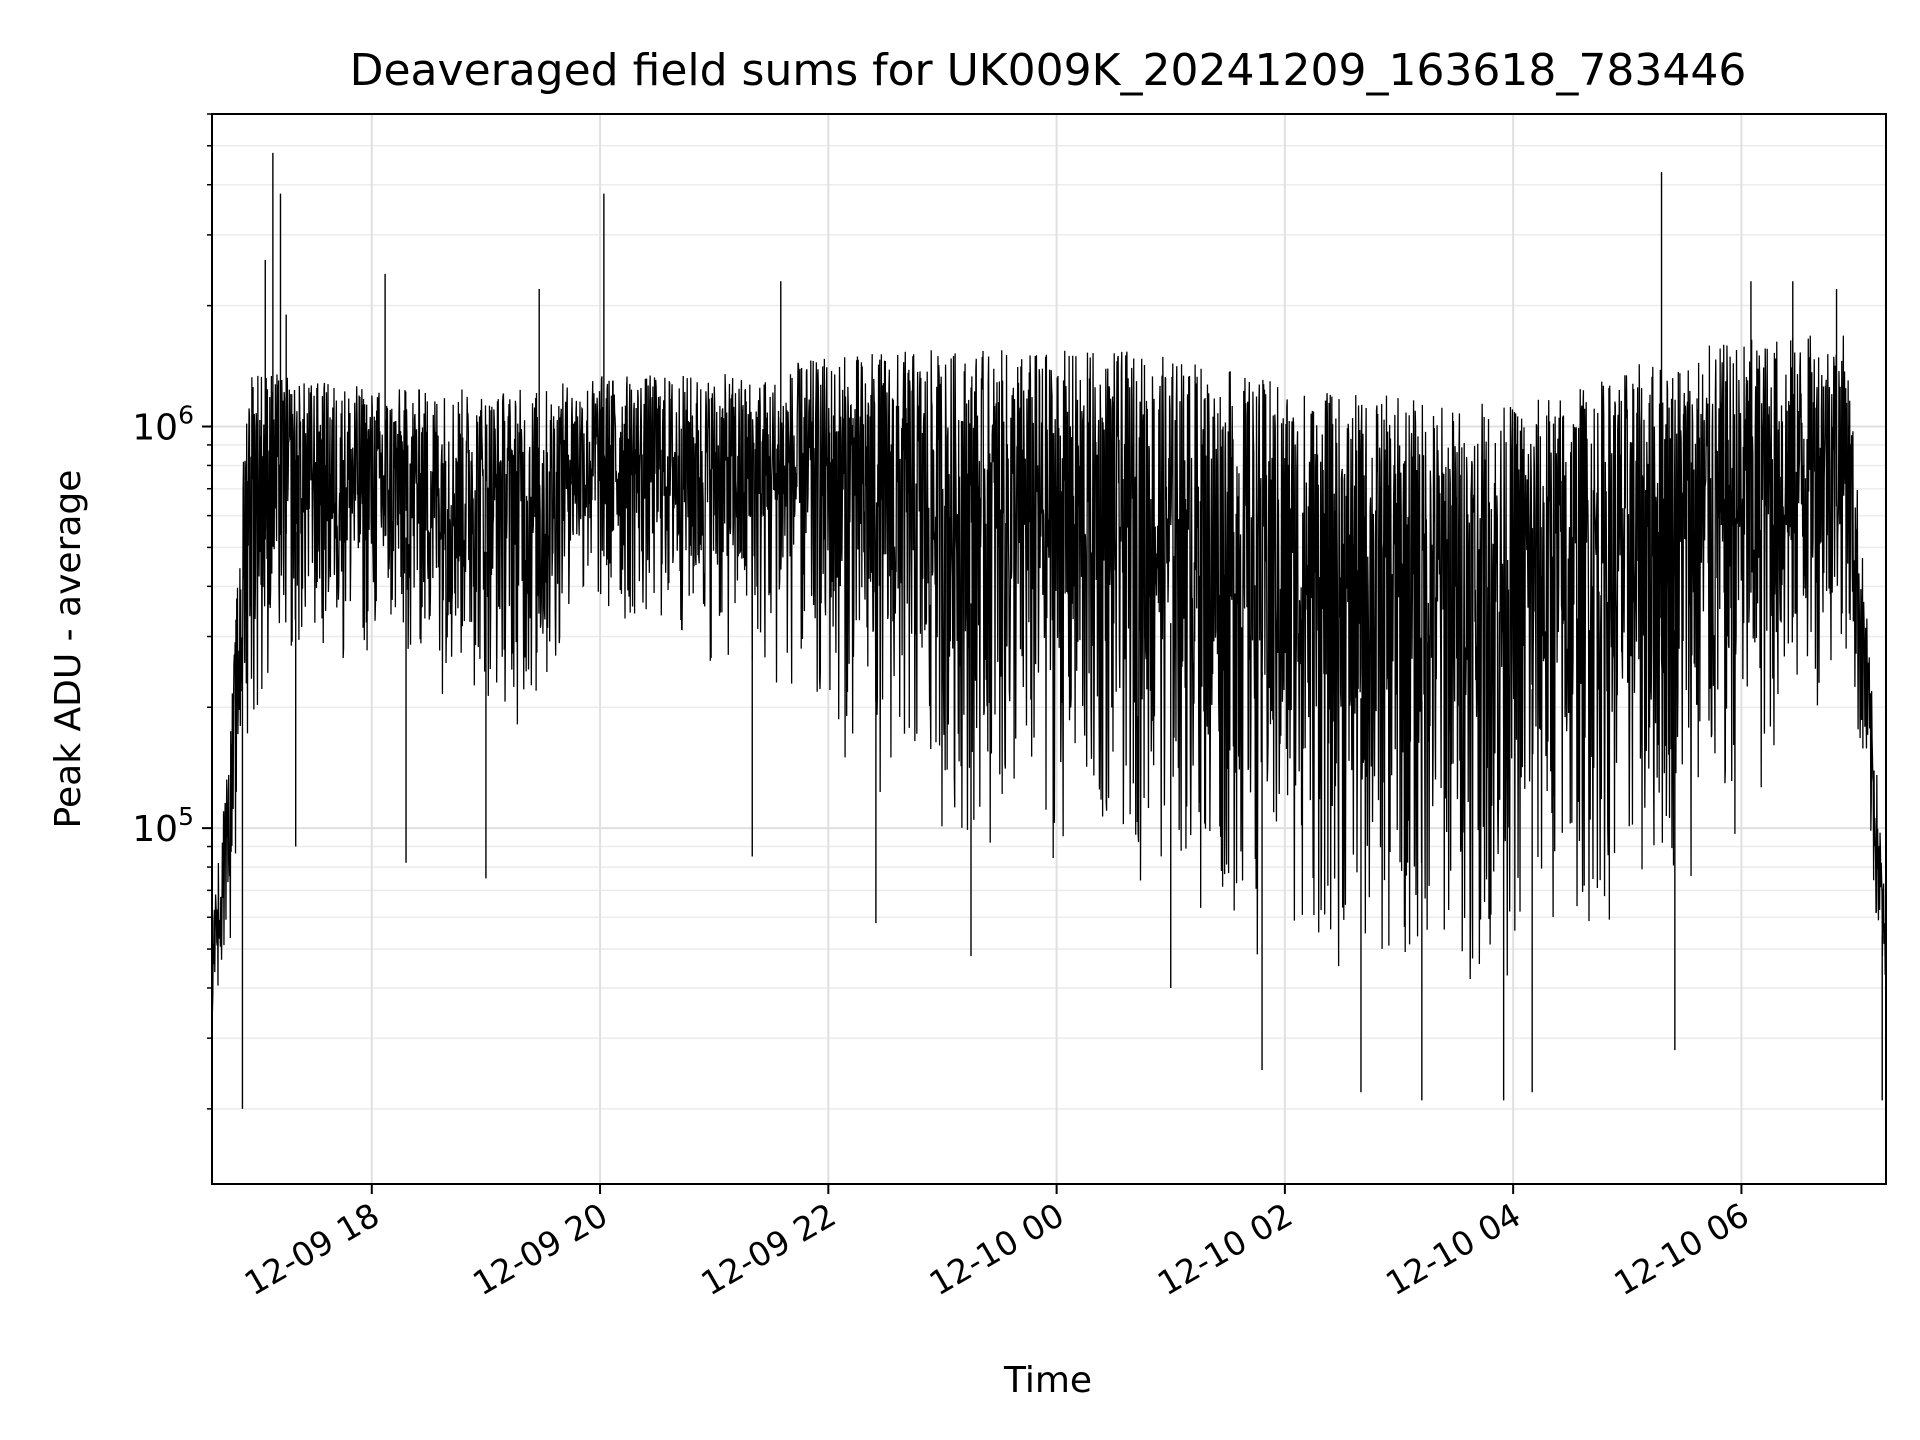 This screenshot has height=1440, width=1920. What do you see at coordinates (163, 425) in the screenshot?
I see `y-tick-label: 10⁶` at bounding box center [163, 425].